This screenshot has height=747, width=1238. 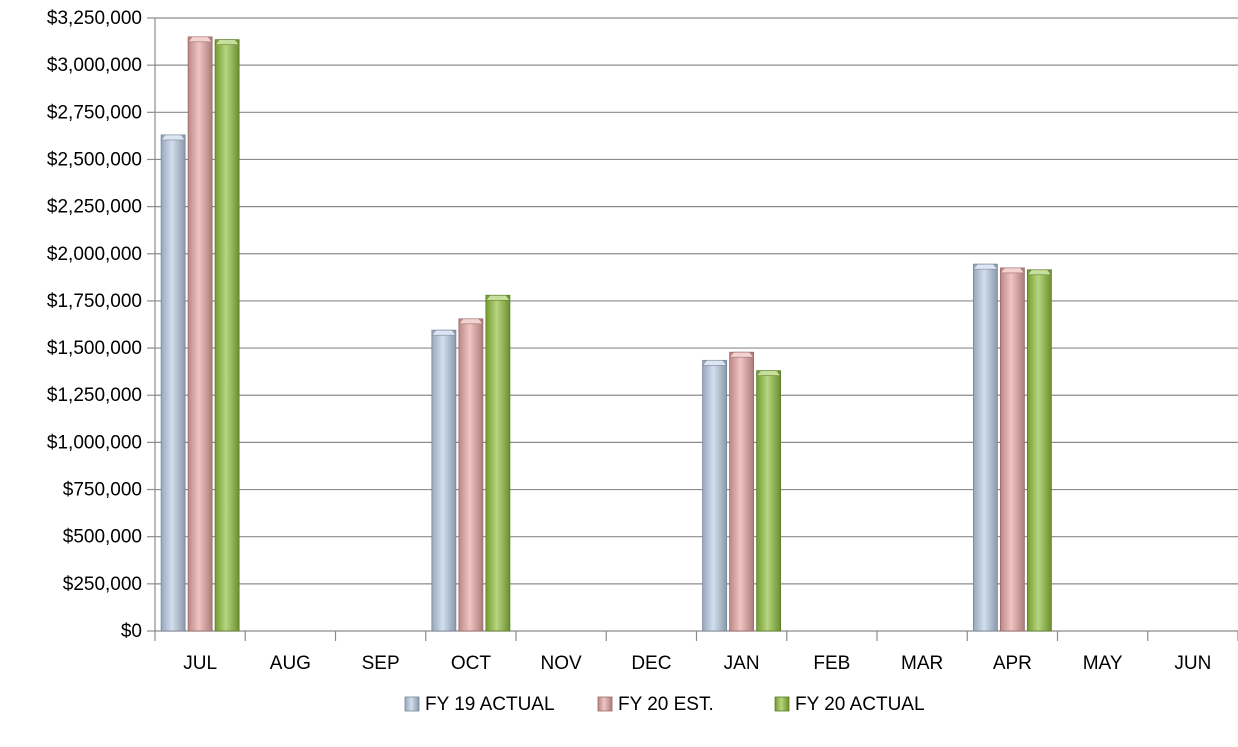 I want to click on legend-item: FY 19 ACTUAL, so click(x=479, y=704).